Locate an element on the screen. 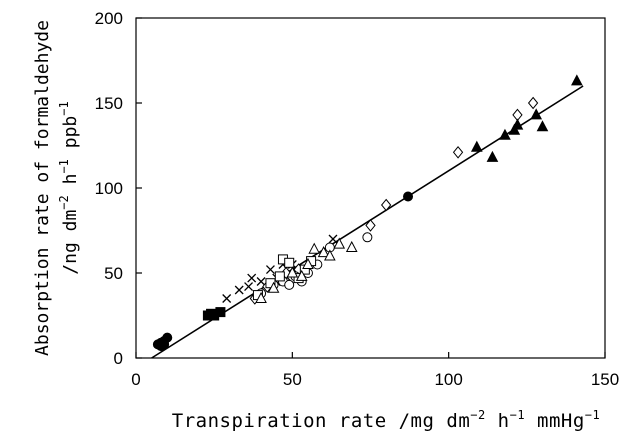  y-tick-label: 100 is located at coordinates (109, 188).